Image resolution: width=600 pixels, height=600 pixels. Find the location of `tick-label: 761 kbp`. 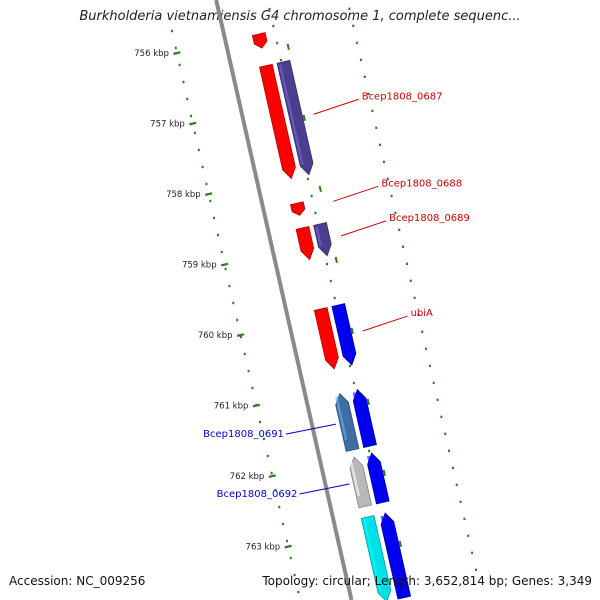

tick-label: 761 kbp is located at coordinates (231, 407).